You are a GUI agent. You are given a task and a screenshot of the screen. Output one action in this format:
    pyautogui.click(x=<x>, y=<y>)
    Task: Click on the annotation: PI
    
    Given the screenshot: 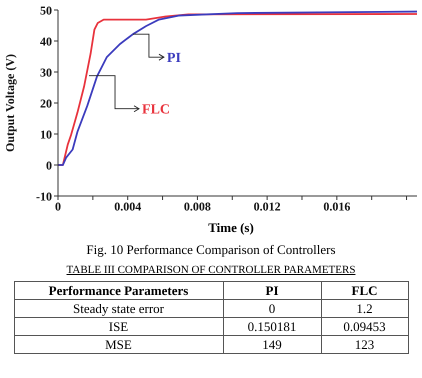 What is the action you would take?
    pyautogui.click(x=173, y=58)
    